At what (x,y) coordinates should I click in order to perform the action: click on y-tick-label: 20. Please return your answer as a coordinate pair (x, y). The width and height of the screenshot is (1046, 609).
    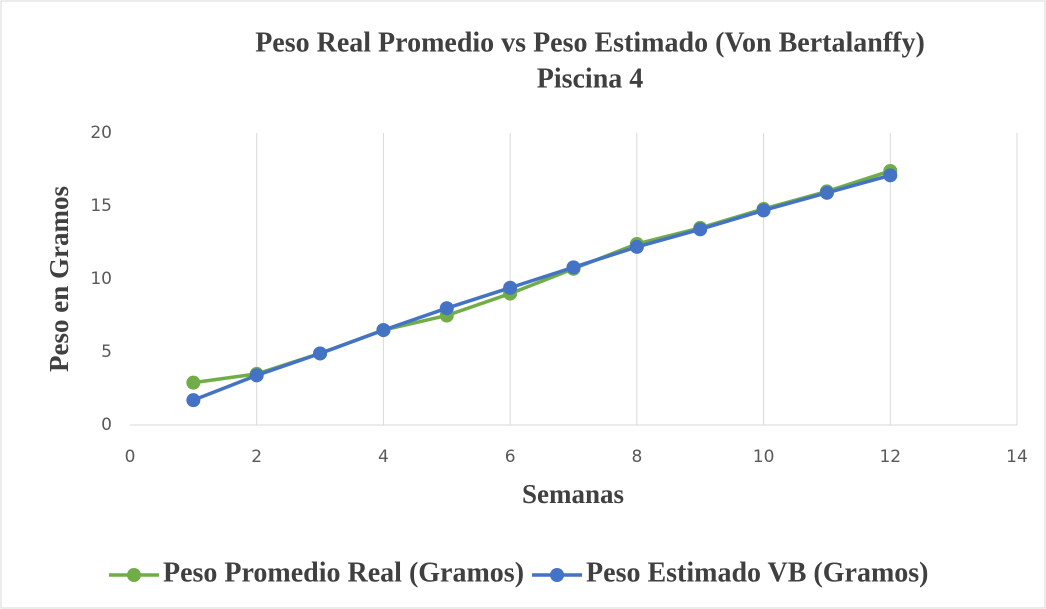
    Looking at the image, I should click on (101, 133).